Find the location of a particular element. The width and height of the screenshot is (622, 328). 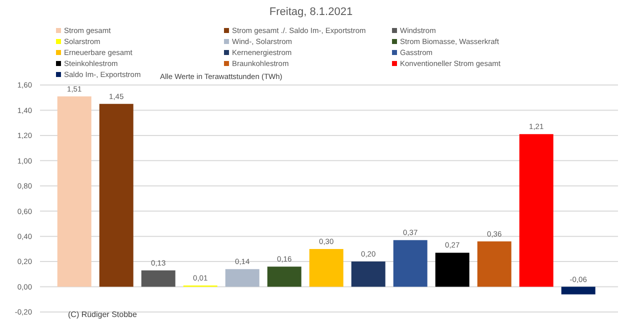

chart-title: Freitag, 8.1.2021 is located at coordinates (311, 12).